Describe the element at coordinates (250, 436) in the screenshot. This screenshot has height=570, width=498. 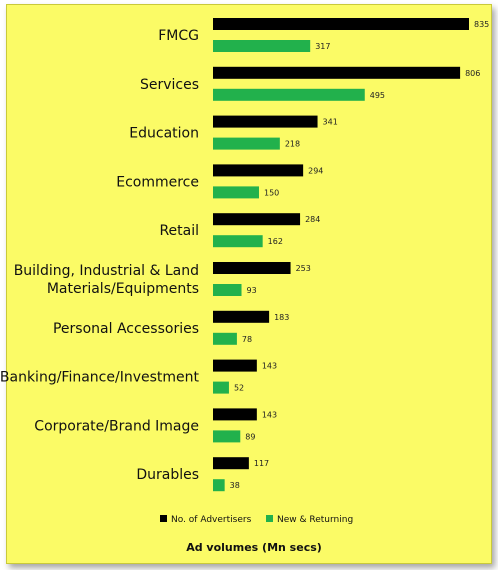
I see `data-label: 89` at that location.